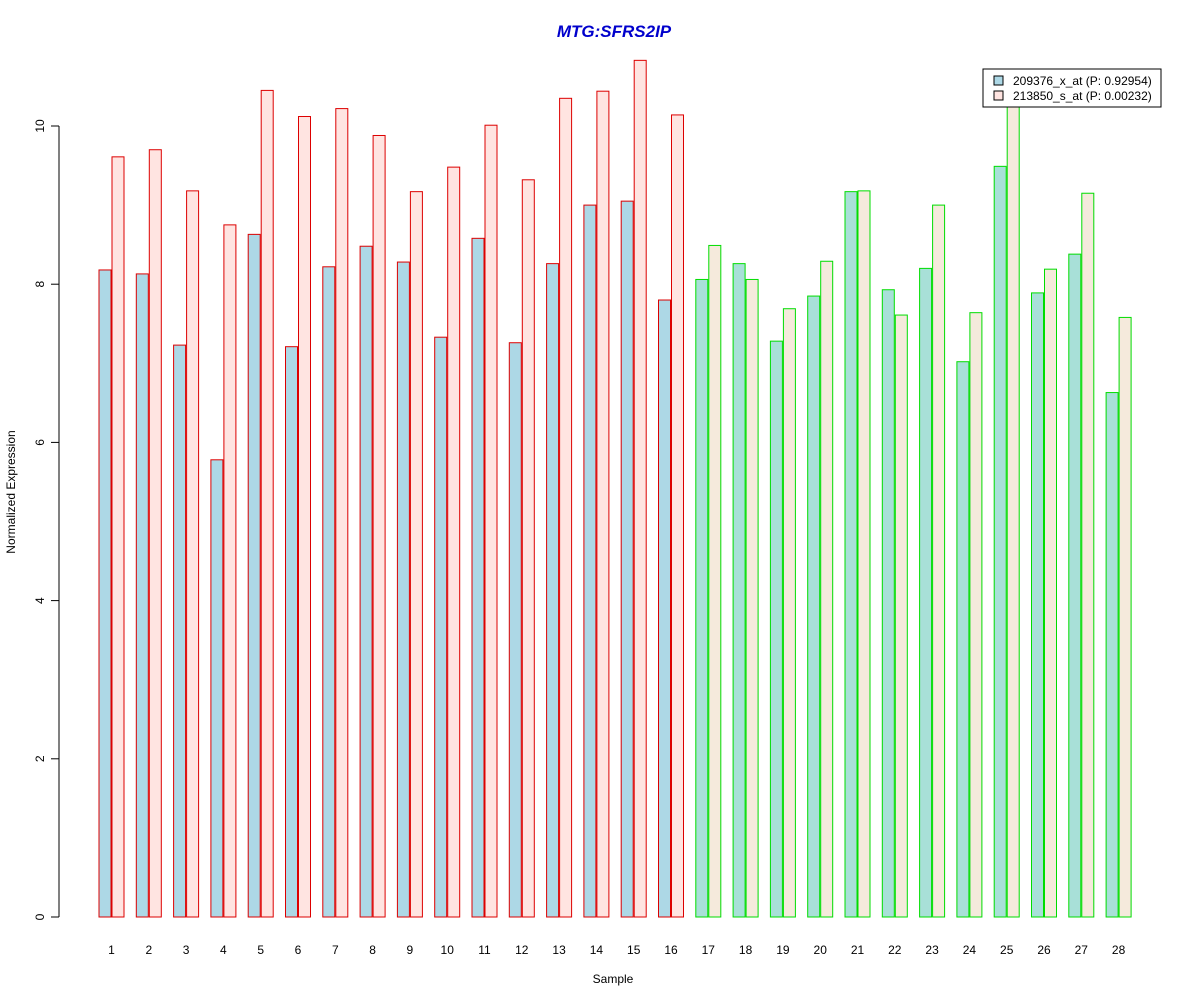  I want to click on x-tick-label: 1, so click(111, 950).